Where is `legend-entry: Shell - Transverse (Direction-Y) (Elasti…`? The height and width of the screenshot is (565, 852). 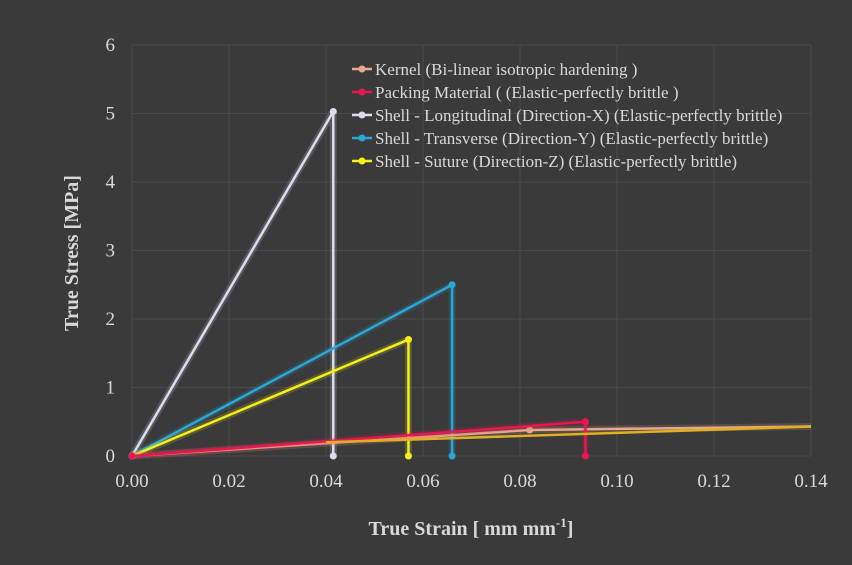
legend-entry: Shell - Transverse (Direction-Y) (Elasti… is located at coordinates (571, 138).